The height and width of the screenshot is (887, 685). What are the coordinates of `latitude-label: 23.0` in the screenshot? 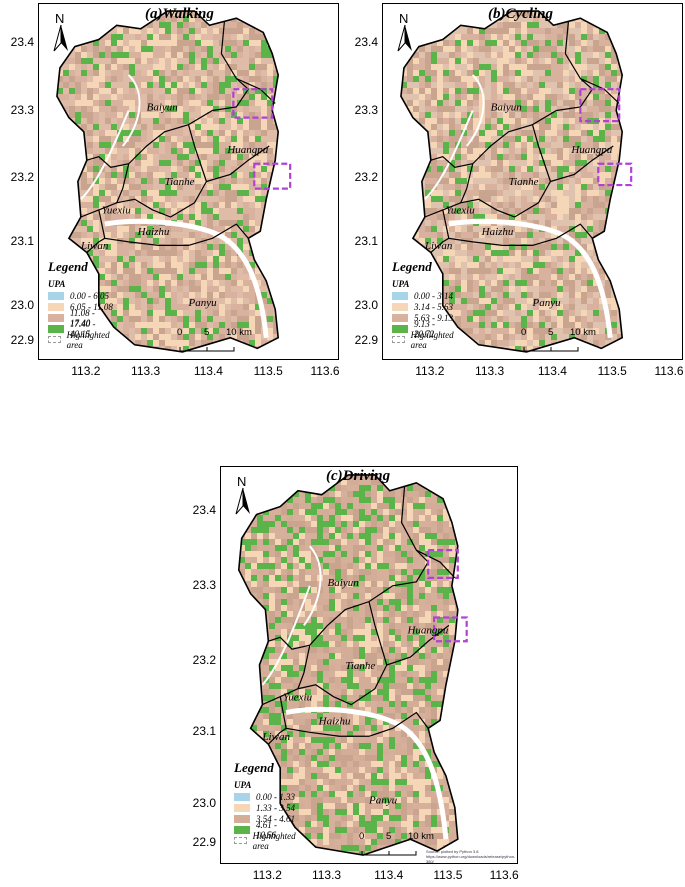 It's located at (204, 802).